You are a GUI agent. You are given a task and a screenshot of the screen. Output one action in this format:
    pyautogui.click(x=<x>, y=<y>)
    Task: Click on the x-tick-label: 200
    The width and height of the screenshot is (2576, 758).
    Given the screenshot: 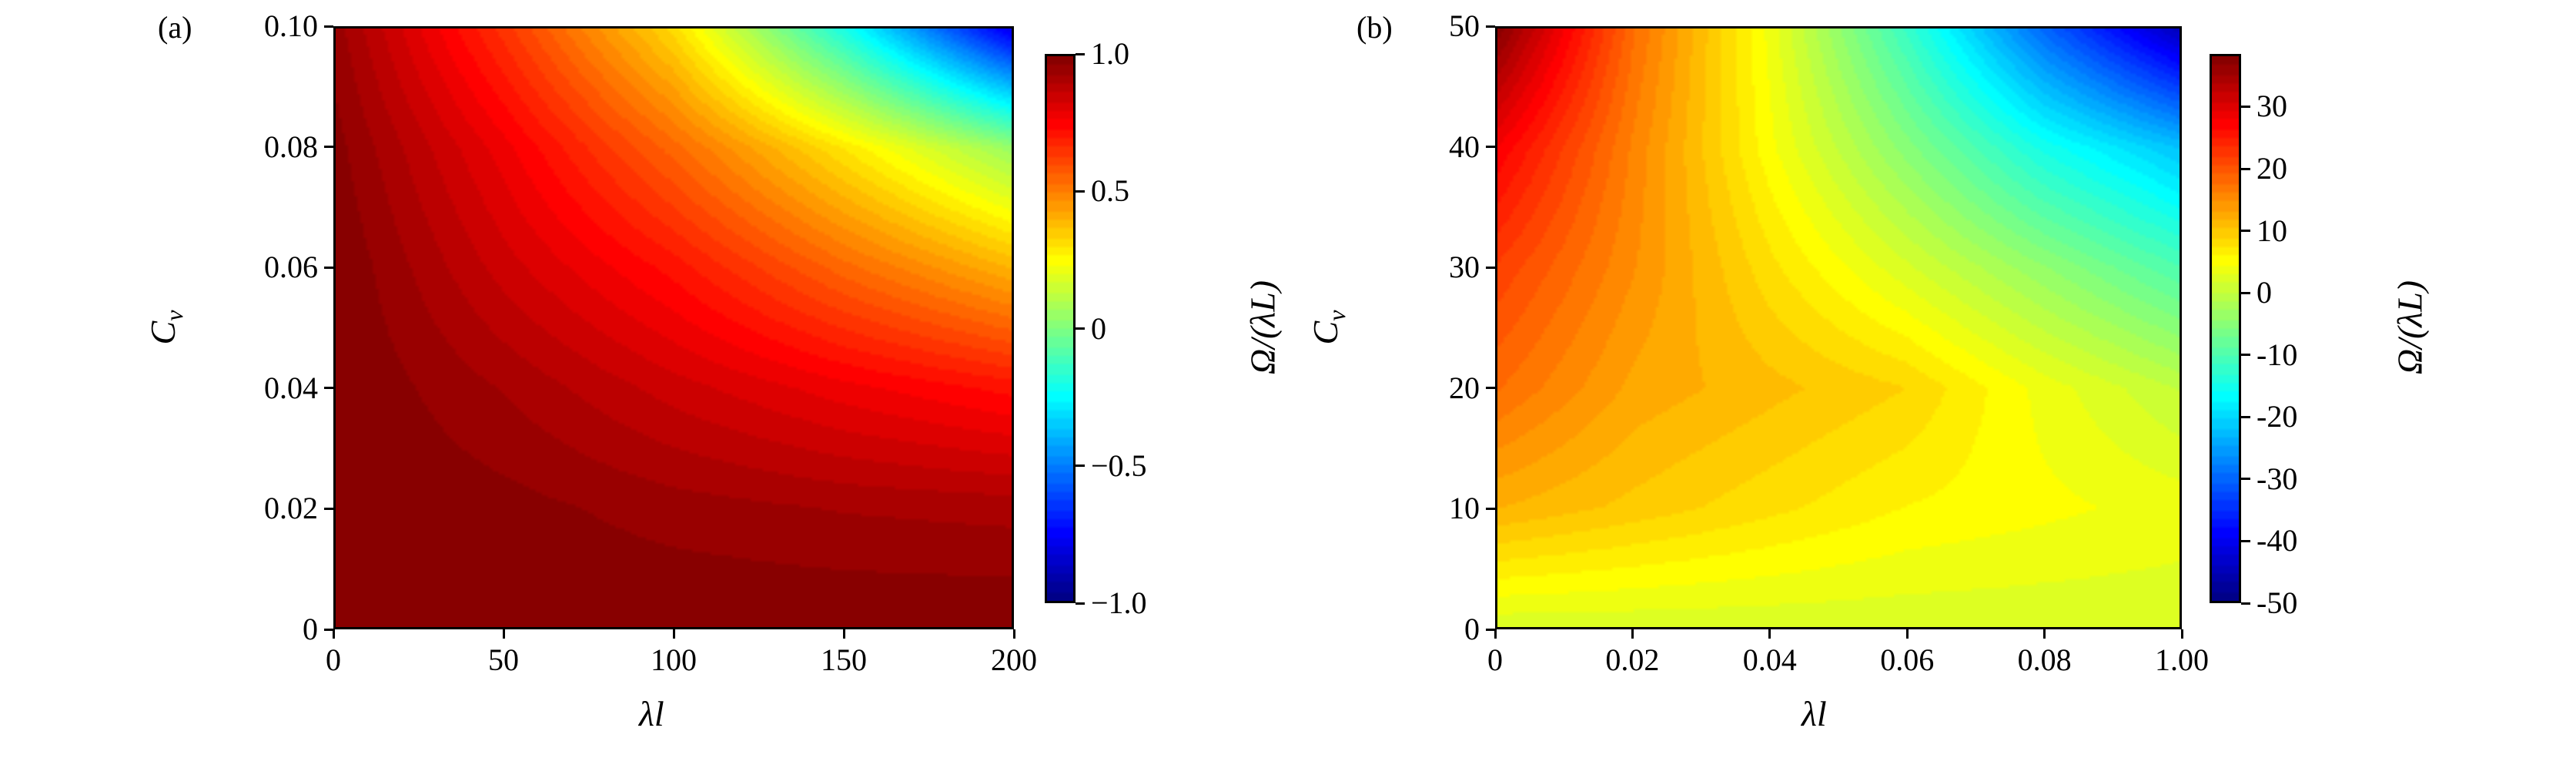 What is the action you would take?
    pyautogui.click(x=1014, y=660)
    